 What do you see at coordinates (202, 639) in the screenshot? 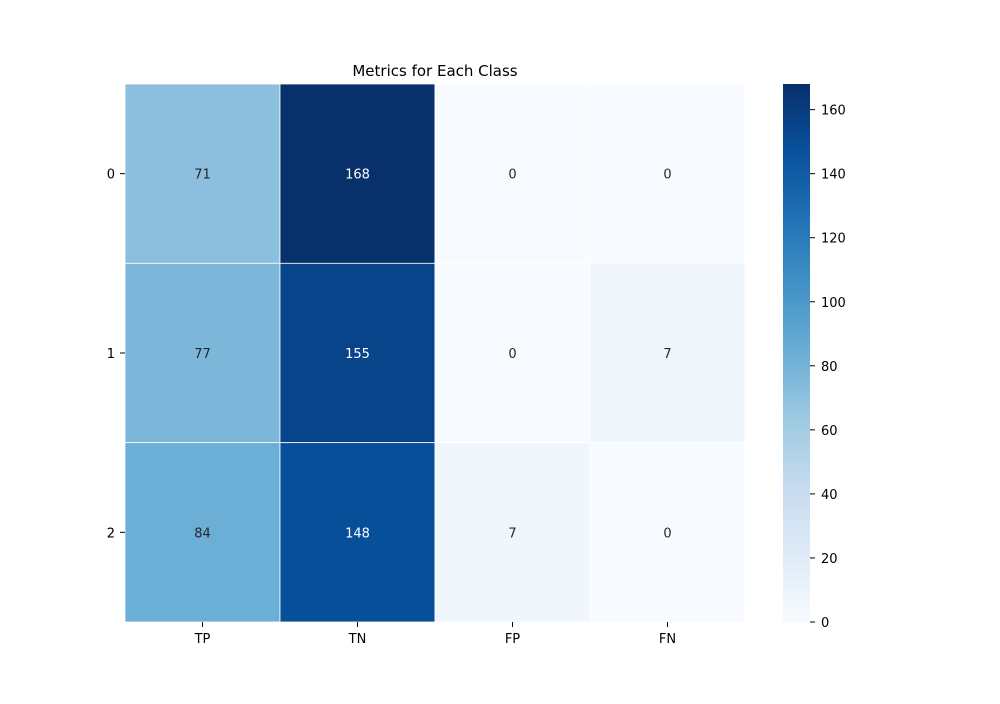
I see `x-tick-label: TP` at bounding box center [202, 639].